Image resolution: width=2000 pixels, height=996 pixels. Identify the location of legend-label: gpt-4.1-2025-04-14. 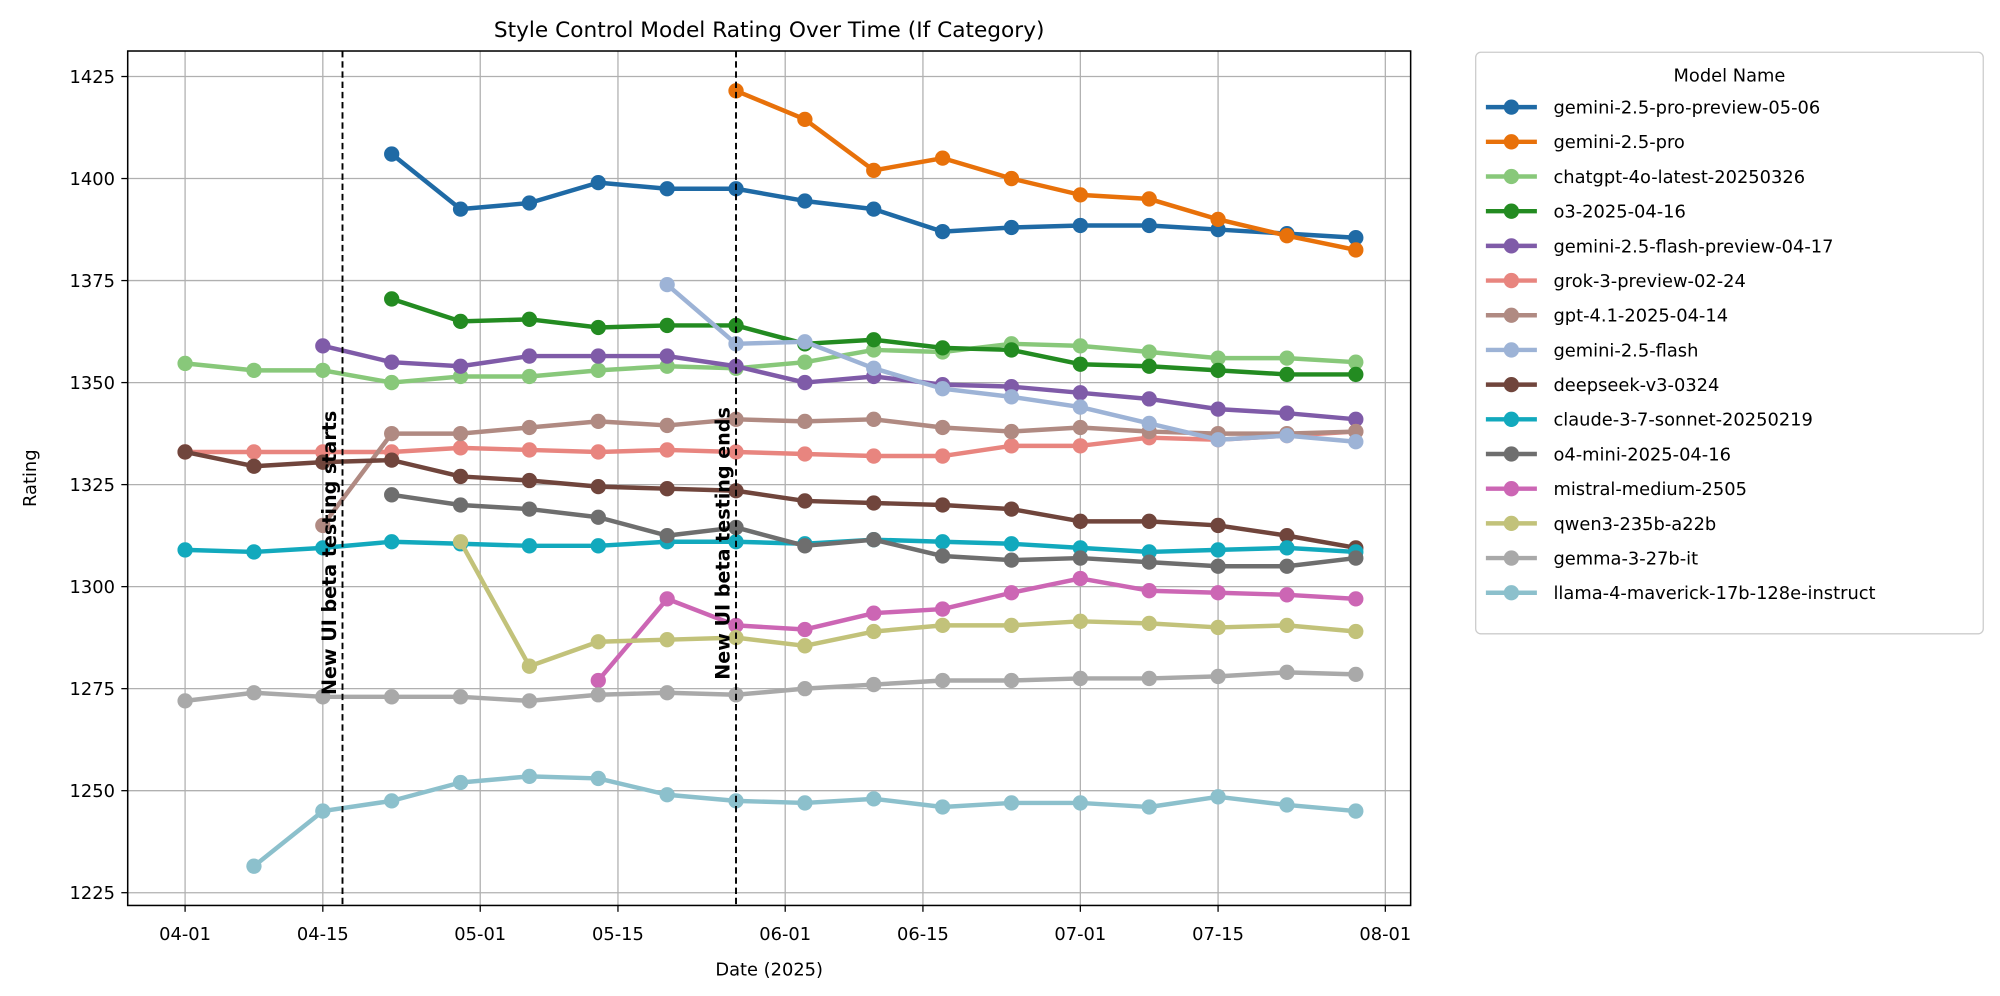
(1640, 316).